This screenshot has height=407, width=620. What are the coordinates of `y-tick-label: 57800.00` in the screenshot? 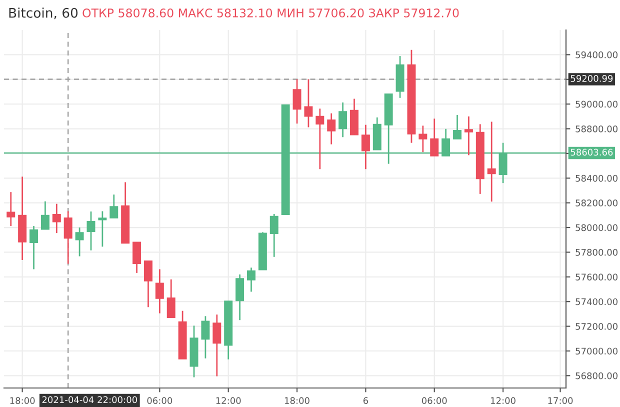 It's located at (597, 252).